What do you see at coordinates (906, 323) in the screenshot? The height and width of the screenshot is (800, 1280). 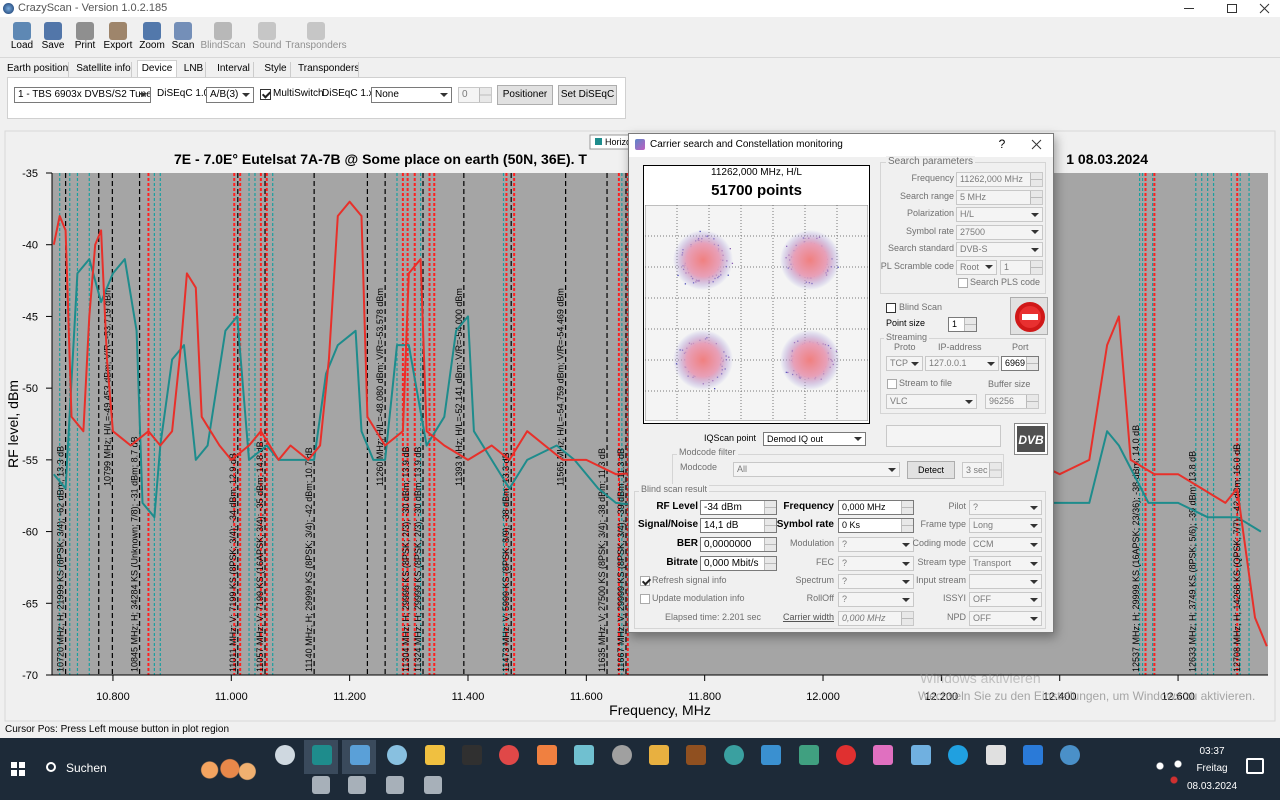 I see `point-size-label: Point size` at bounding box center [906, 323].